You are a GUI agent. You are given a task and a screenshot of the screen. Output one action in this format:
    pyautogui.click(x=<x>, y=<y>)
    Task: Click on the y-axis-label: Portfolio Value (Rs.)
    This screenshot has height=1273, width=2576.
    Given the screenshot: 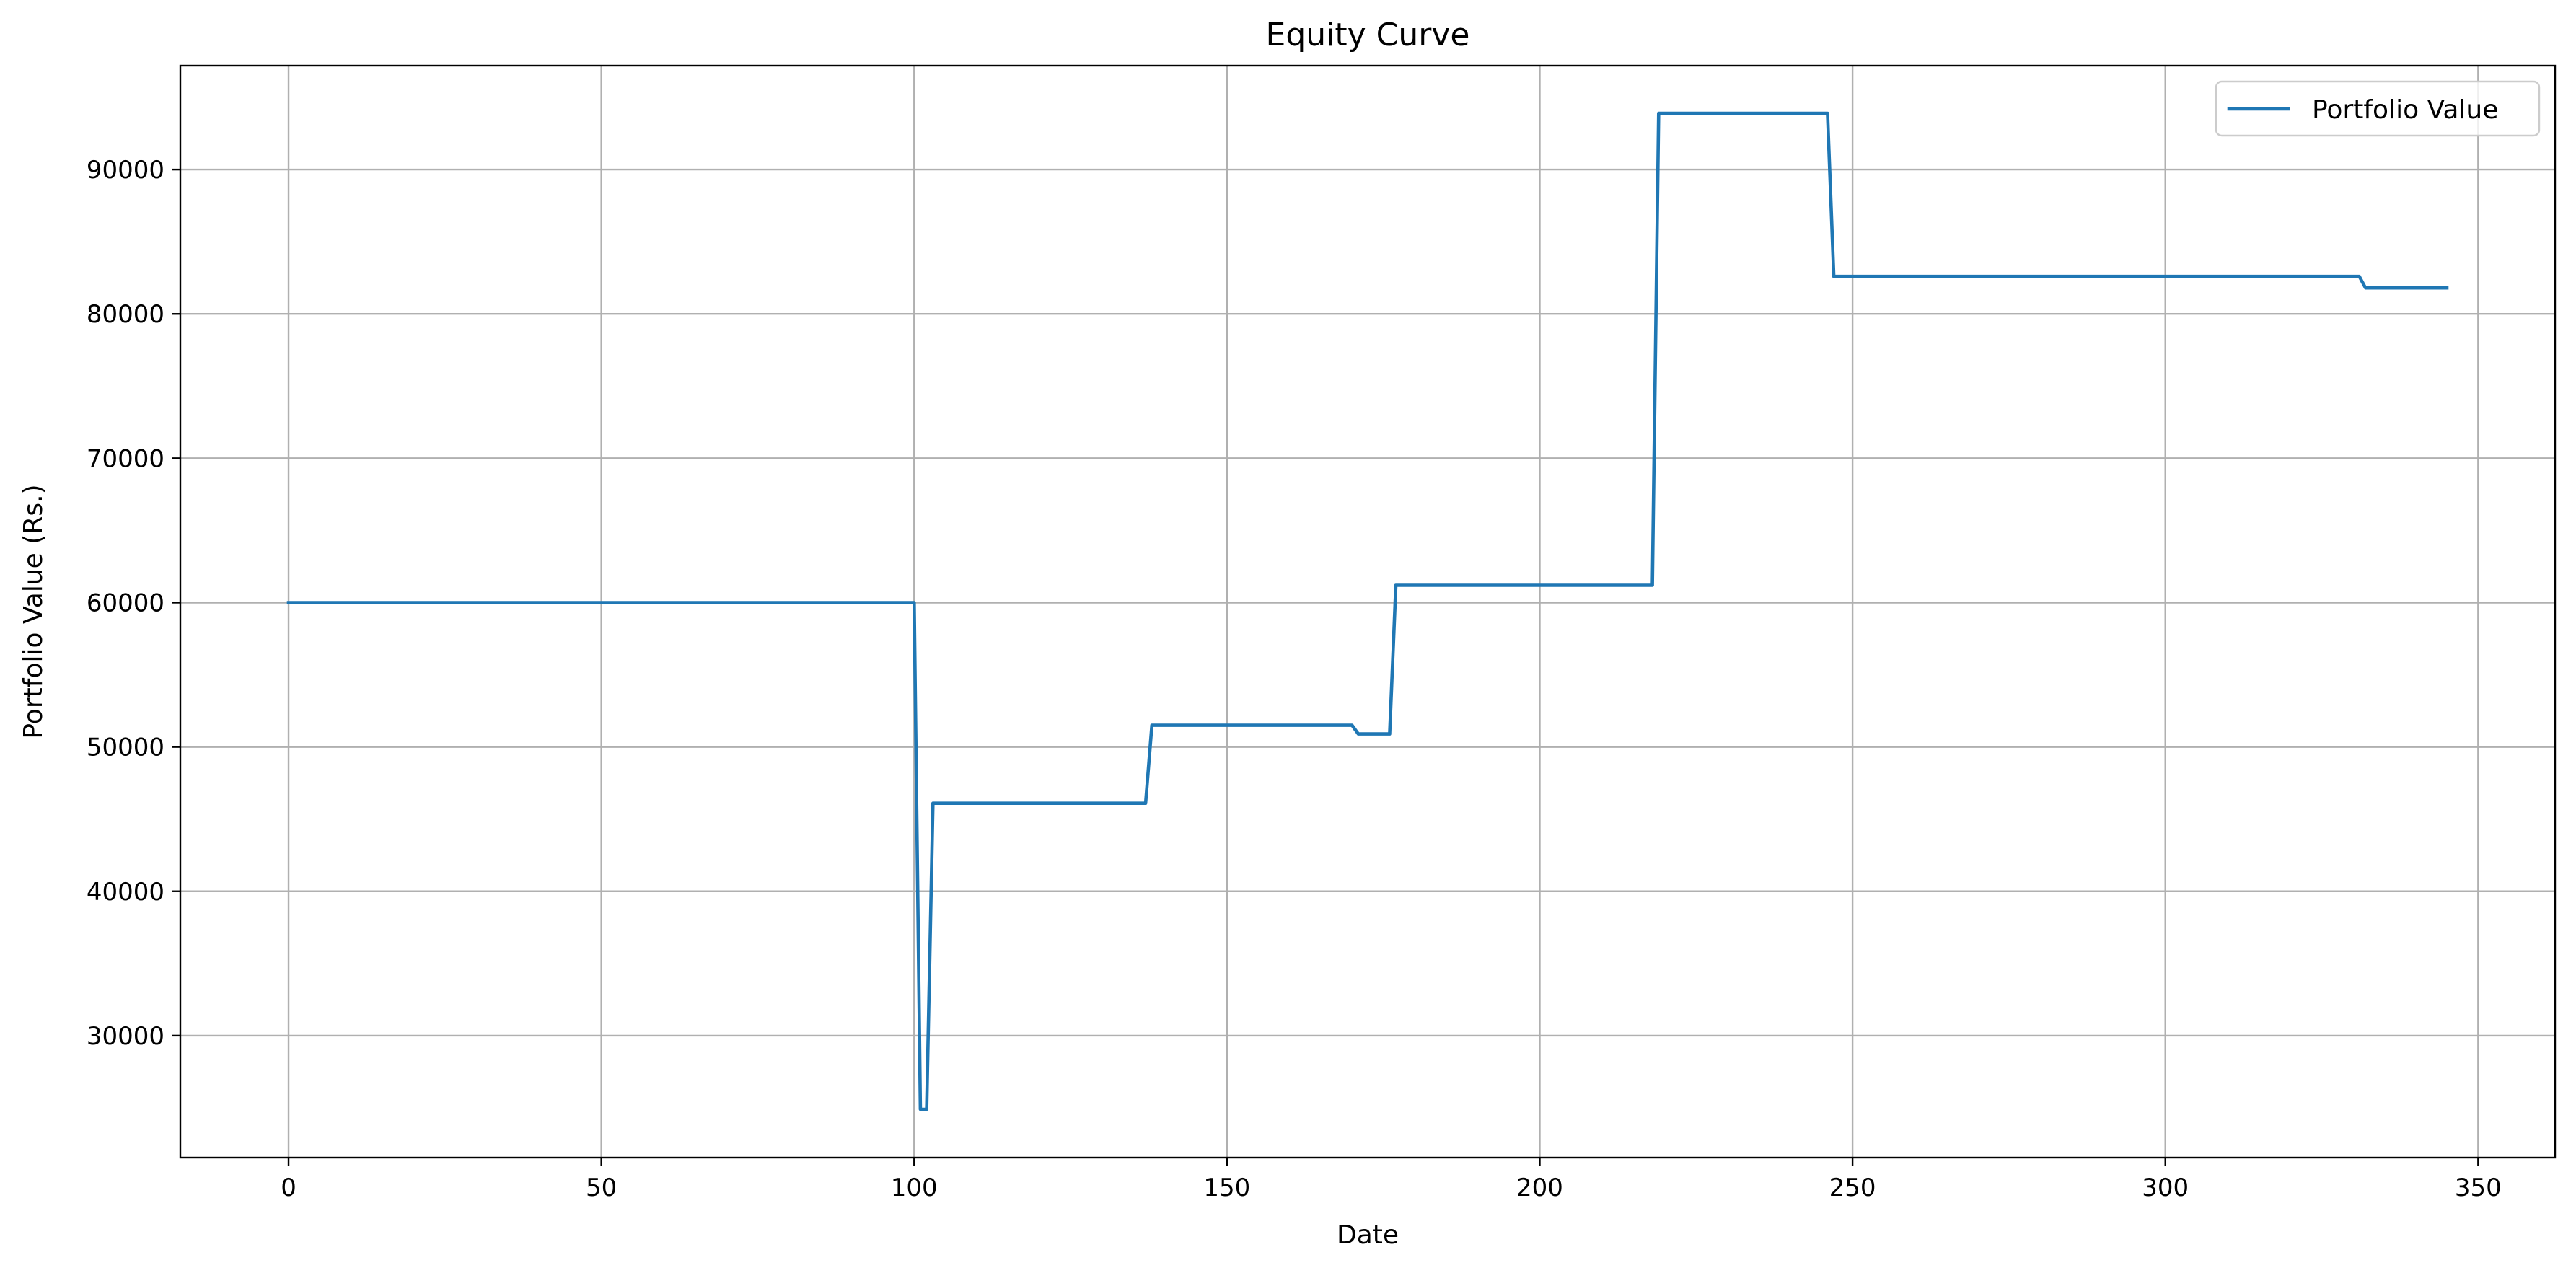 What is the action you would take?
    pyautogui.click(x=33, y=611)
    